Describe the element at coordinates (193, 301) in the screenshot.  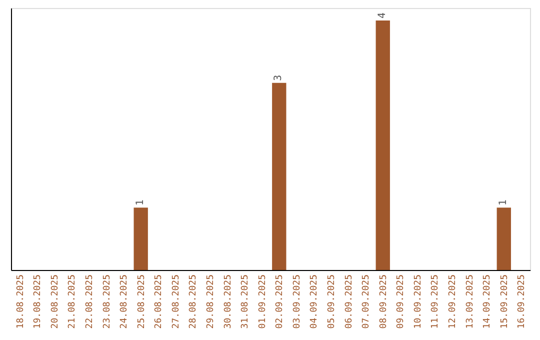
I see `x-tick-label: 28.08.2025` at that location.